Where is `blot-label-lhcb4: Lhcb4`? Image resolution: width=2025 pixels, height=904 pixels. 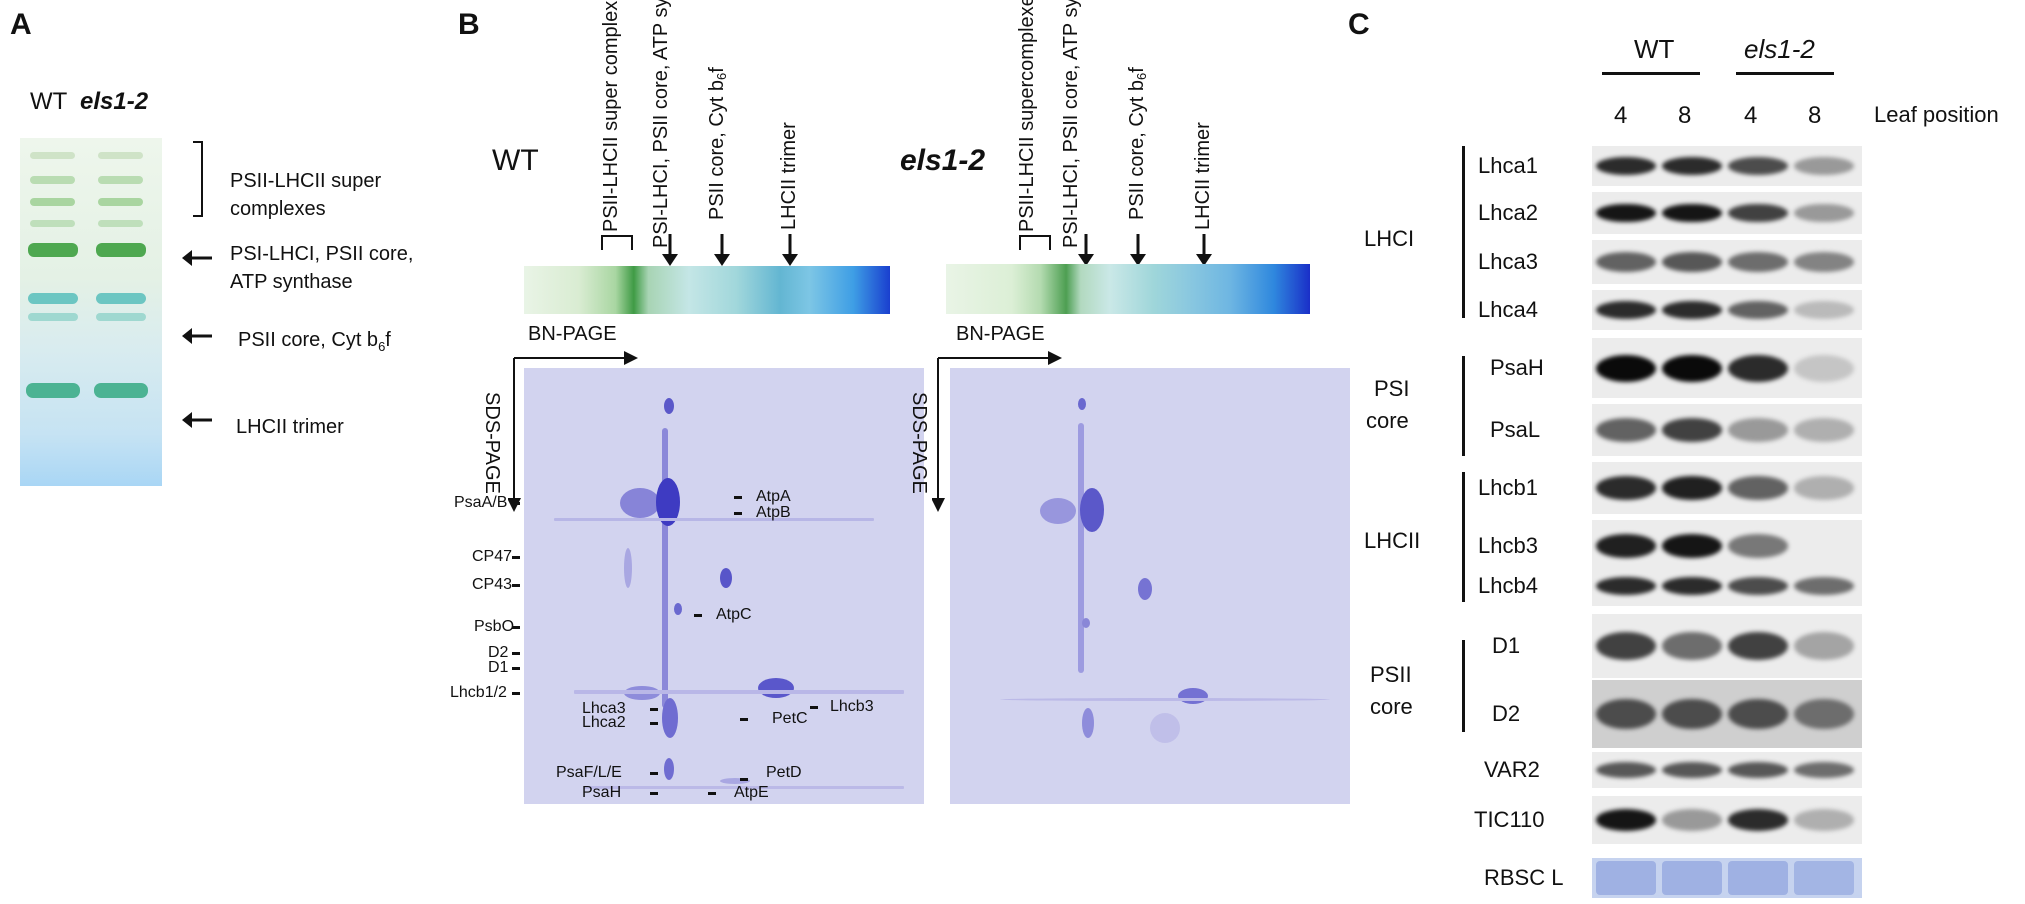
blot-label-lhcb4: Lhcb4 is located at coordinates (1508, 585).